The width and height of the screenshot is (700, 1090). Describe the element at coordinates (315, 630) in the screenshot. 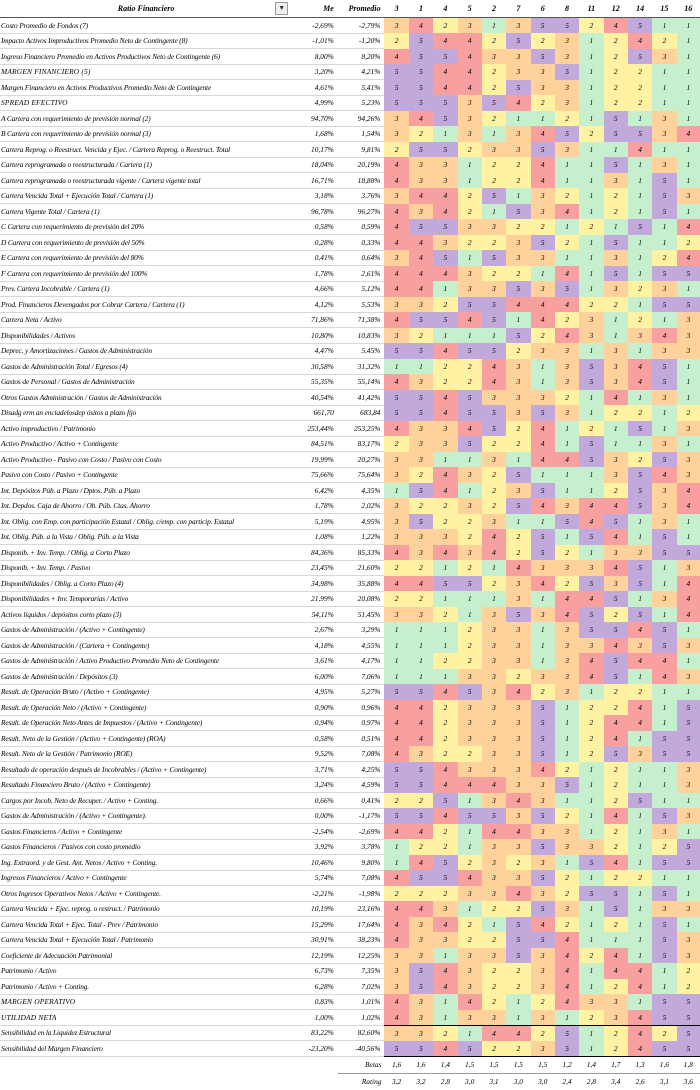

I see `me-value-cell: 2,67%` at that location.